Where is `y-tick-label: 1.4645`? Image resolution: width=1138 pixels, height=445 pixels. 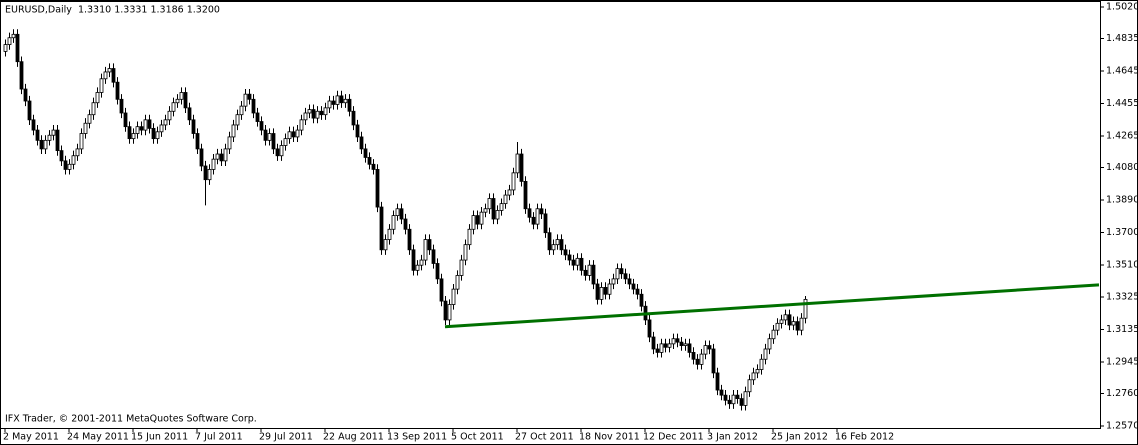 y-tick-label: 1.4645 is located at coordinates (1122, 71).